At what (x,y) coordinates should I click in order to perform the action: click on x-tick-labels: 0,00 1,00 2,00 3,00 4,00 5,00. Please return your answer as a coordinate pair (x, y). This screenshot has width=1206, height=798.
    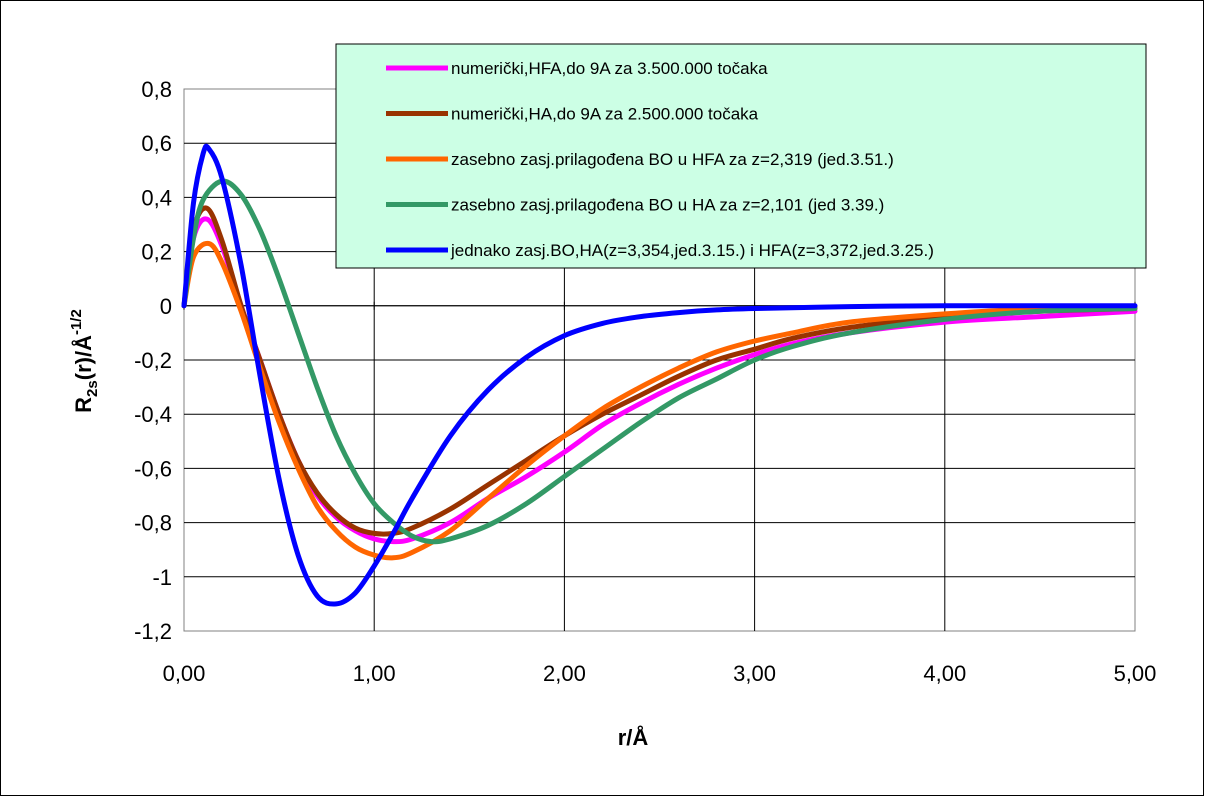
    Looking at the image, I should click on (660, 673).